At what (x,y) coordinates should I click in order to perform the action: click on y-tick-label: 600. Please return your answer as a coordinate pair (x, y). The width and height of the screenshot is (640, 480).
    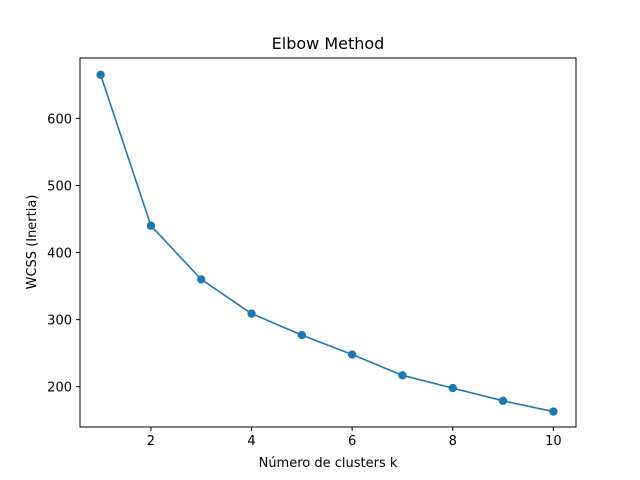
    Looking at the image, I should click on (59, 119).